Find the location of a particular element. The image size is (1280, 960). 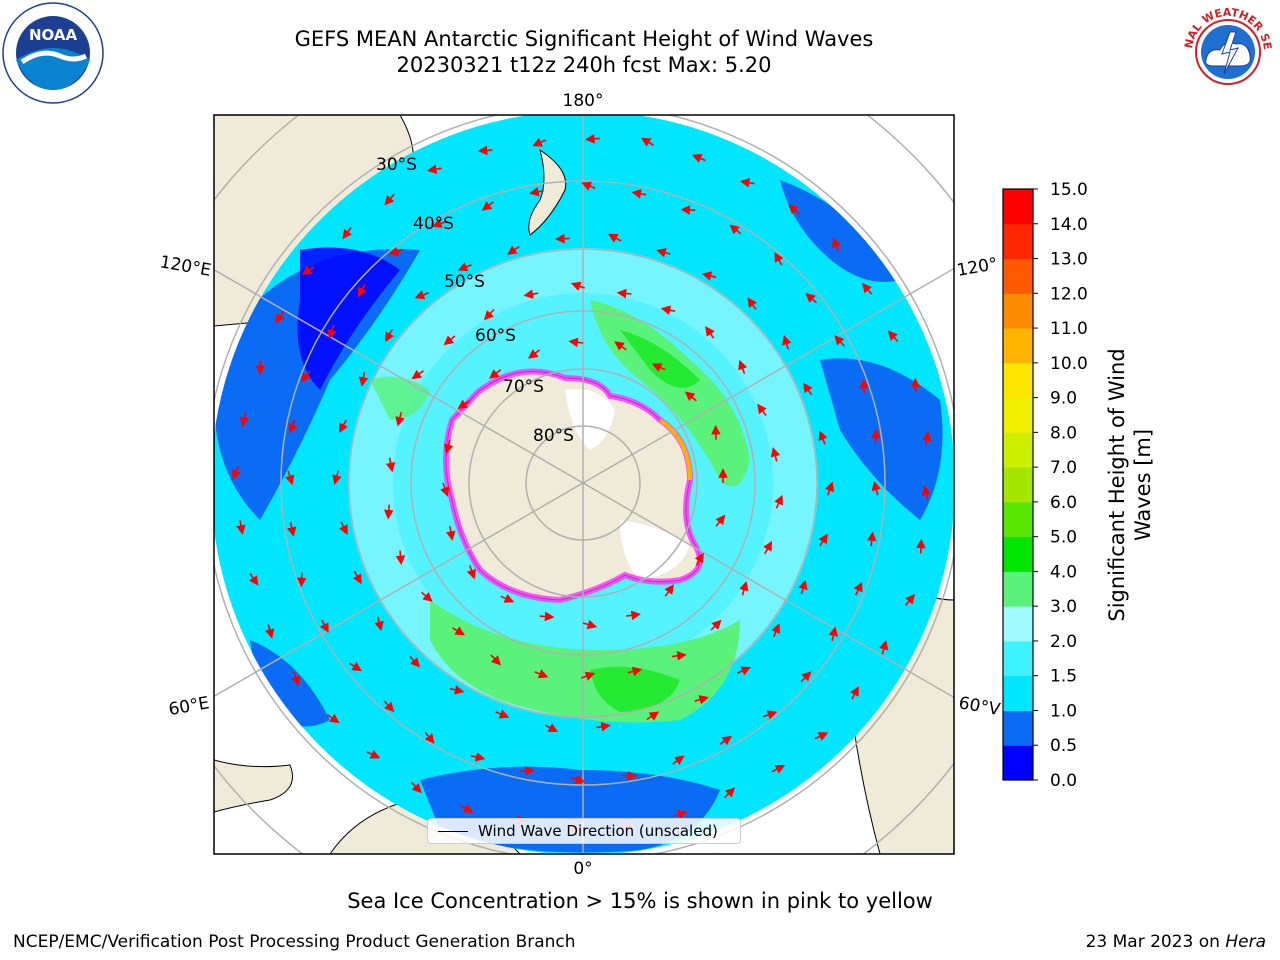

colorbar-tick-label: 8.0 is located at coordinates (1063, 433).